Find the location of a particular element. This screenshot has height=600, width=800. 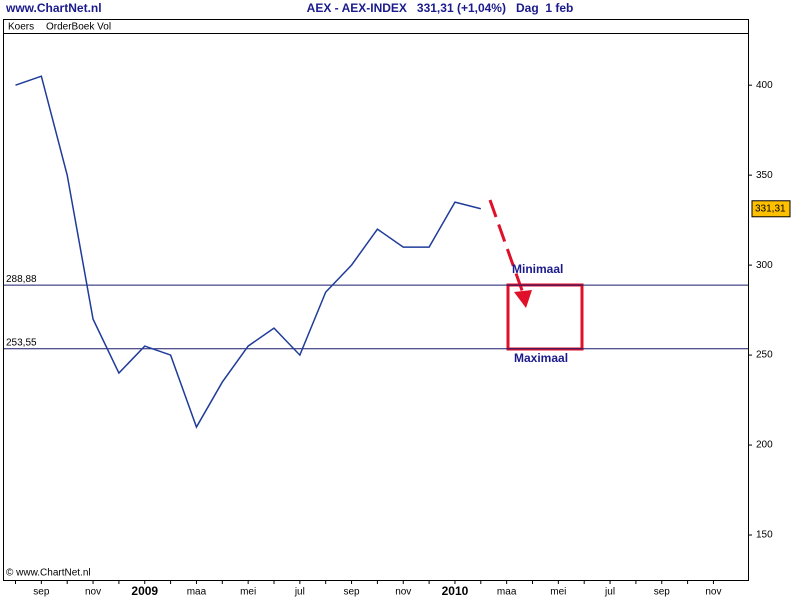

footer: © www.ChartNet.nl is located at coordinates (48, 573).